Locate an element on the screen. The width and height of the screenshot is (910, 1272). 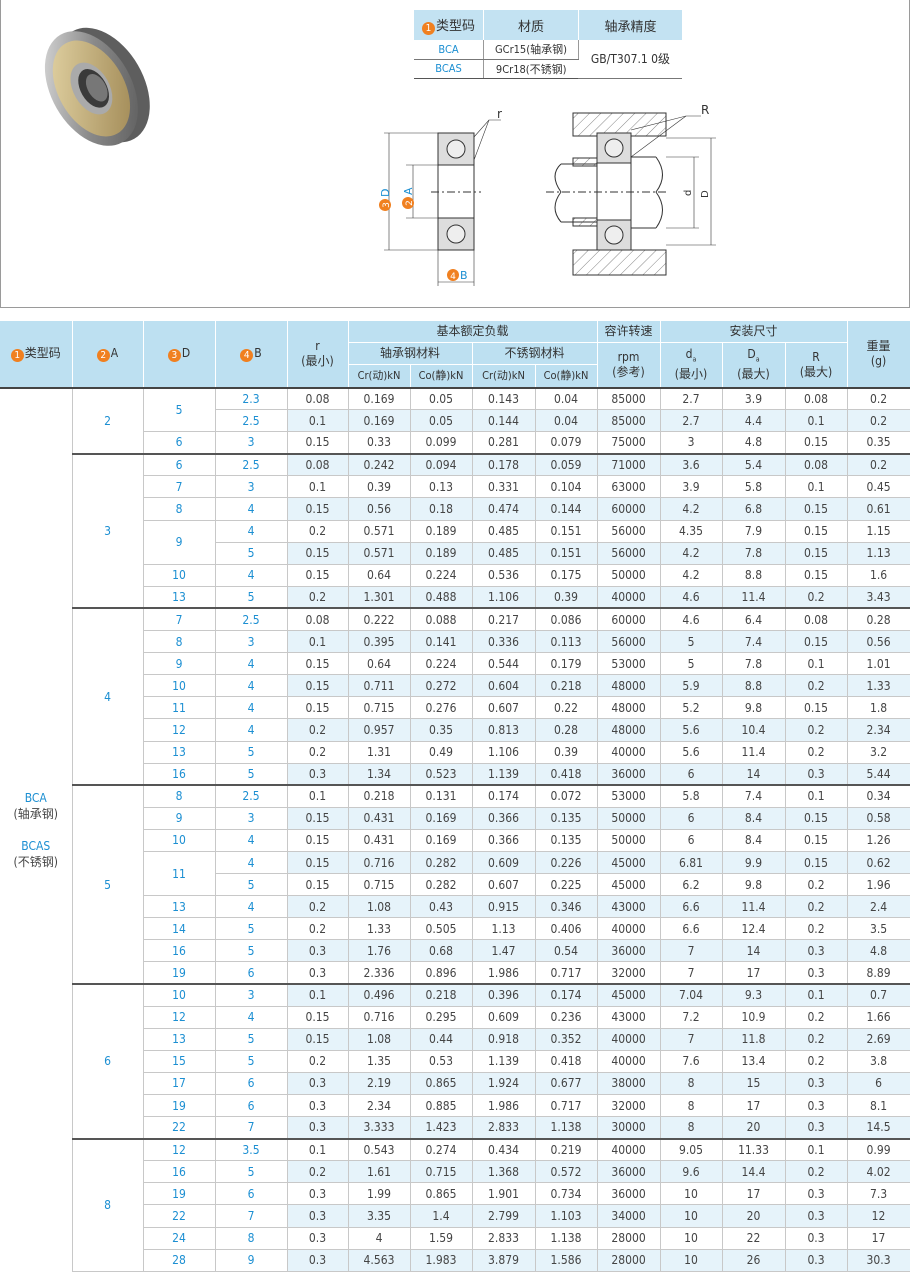
cell-R: 0.15 is located at coordinates (816, 443).